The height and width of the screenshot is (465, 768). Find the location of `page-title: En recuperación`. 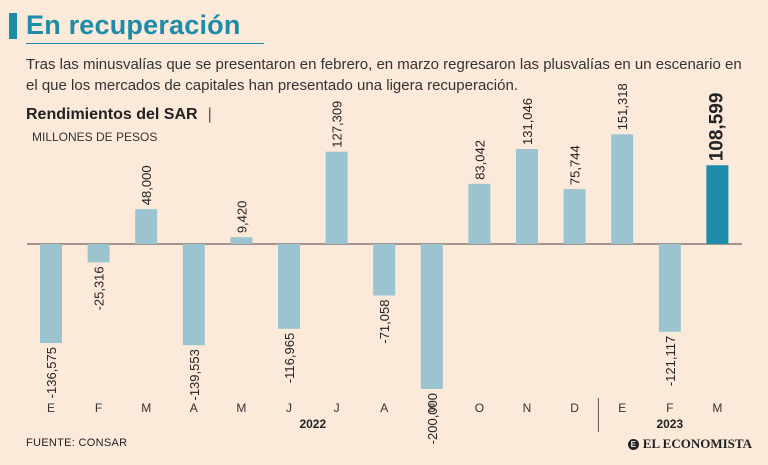

page-title: En recuperación is located at coordinates (133, 25).